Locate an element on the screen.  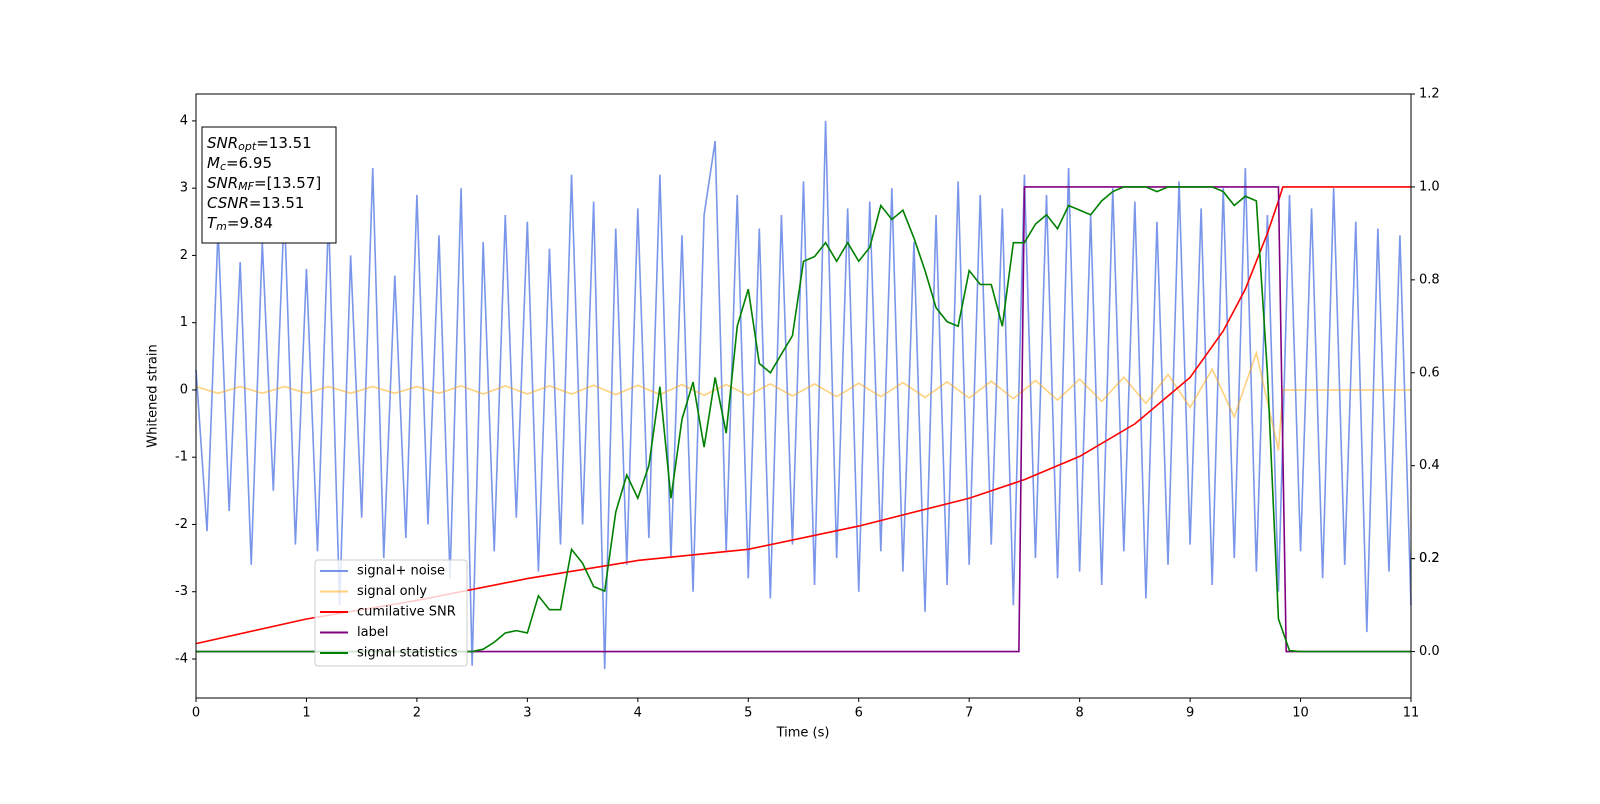
annotation-subscript: m is located at coordinates (221, 226).